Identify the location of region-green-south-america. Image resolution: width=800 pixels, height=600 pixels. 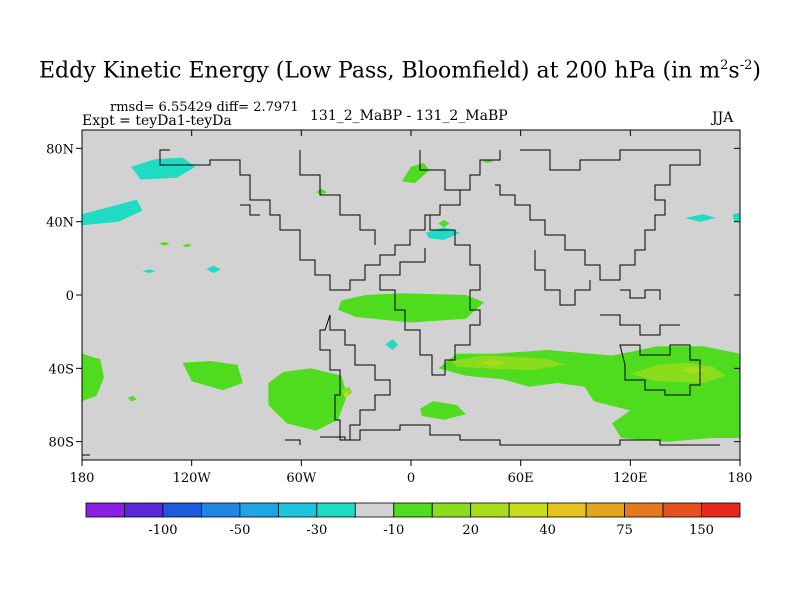
(307, 399).